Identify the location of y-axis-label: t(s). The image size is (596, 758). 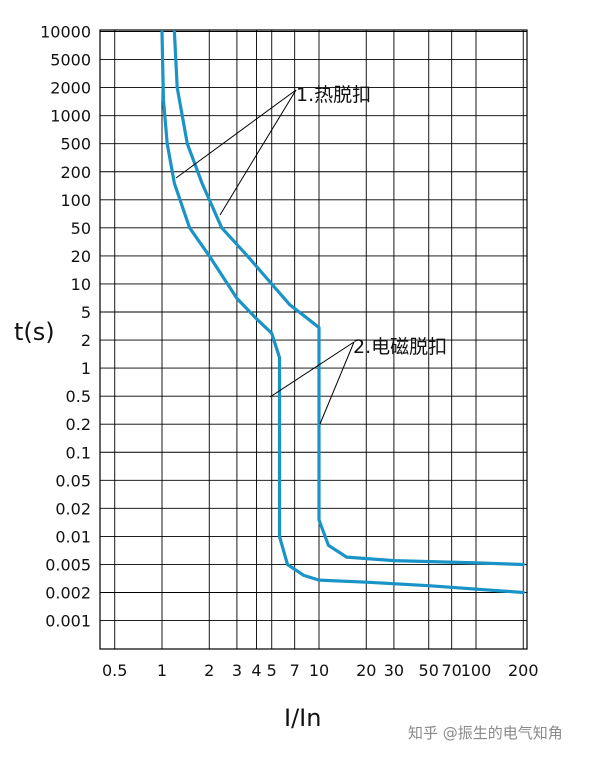
(34, 332).